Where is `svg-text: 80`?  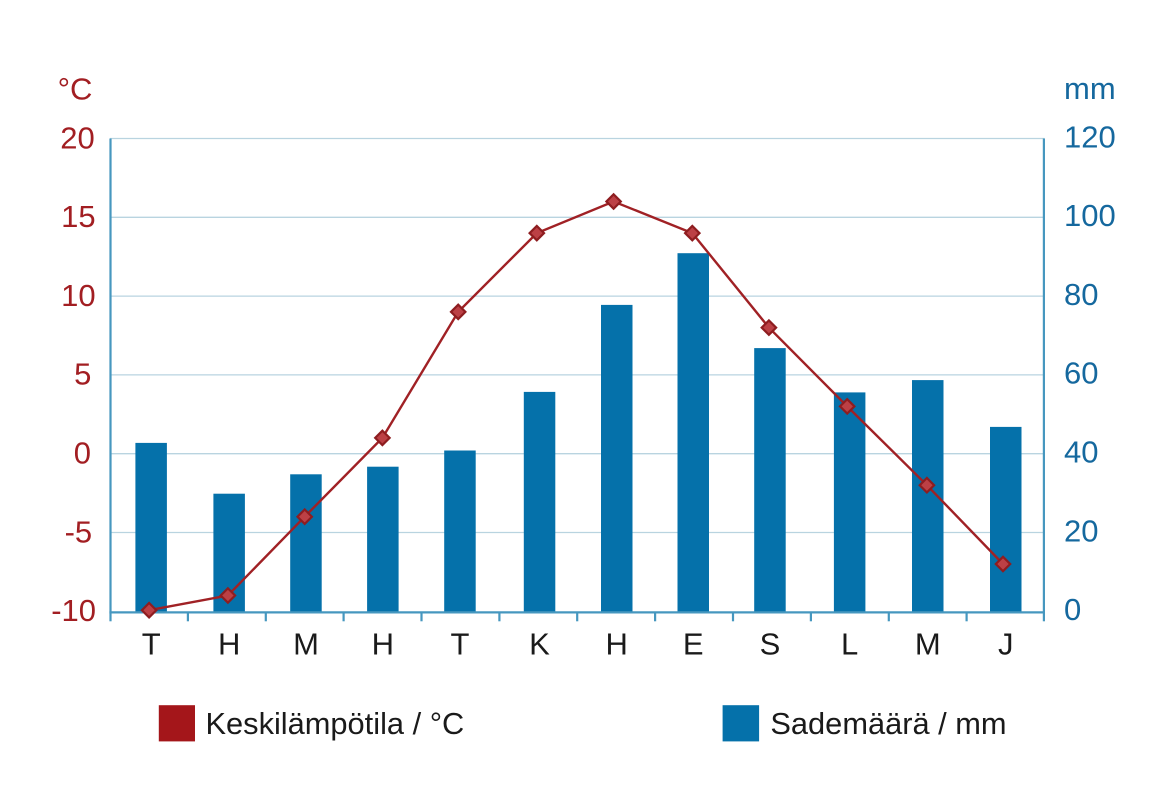
svg-text: 80 is located at coordinates (1081, 294).